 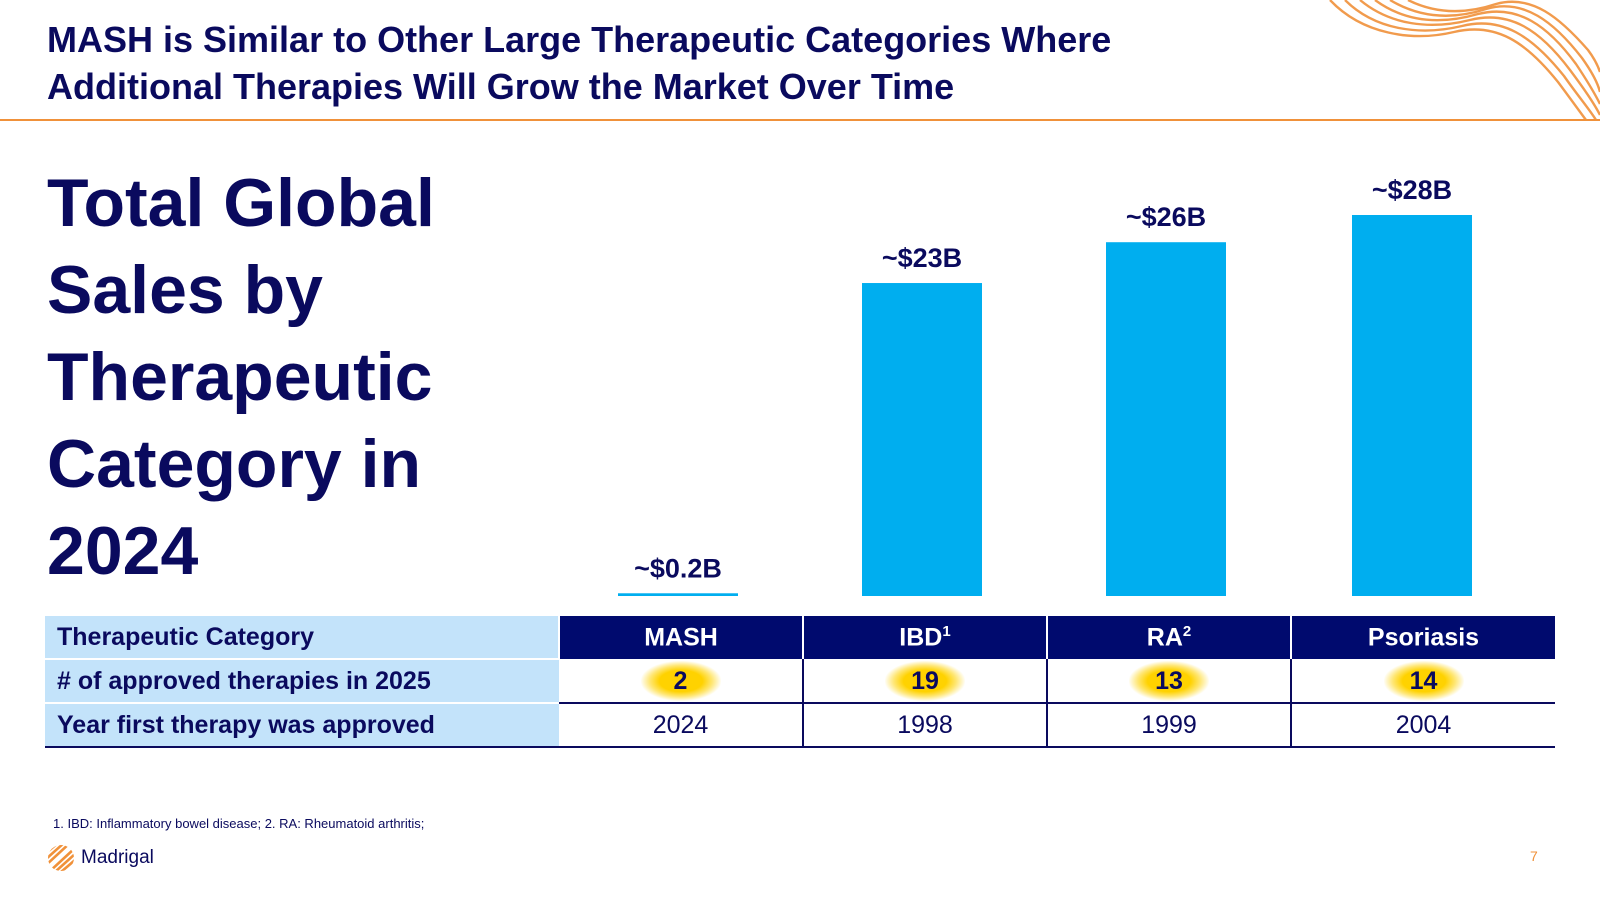 What do you see at coordinates (1166, 217) in the screenshot?
I see `data-label-ra: ~$26B` at bounding box center [1166, 217].